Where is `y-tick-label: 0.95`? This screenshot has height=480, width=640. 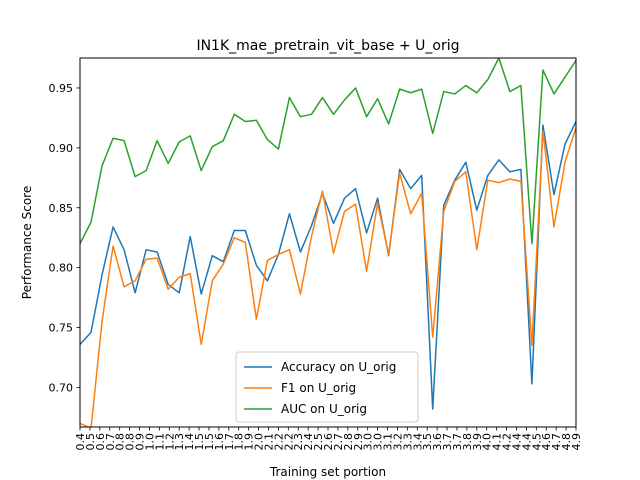
y-tick-label: 0.95 is located at coordinates (61, 88).